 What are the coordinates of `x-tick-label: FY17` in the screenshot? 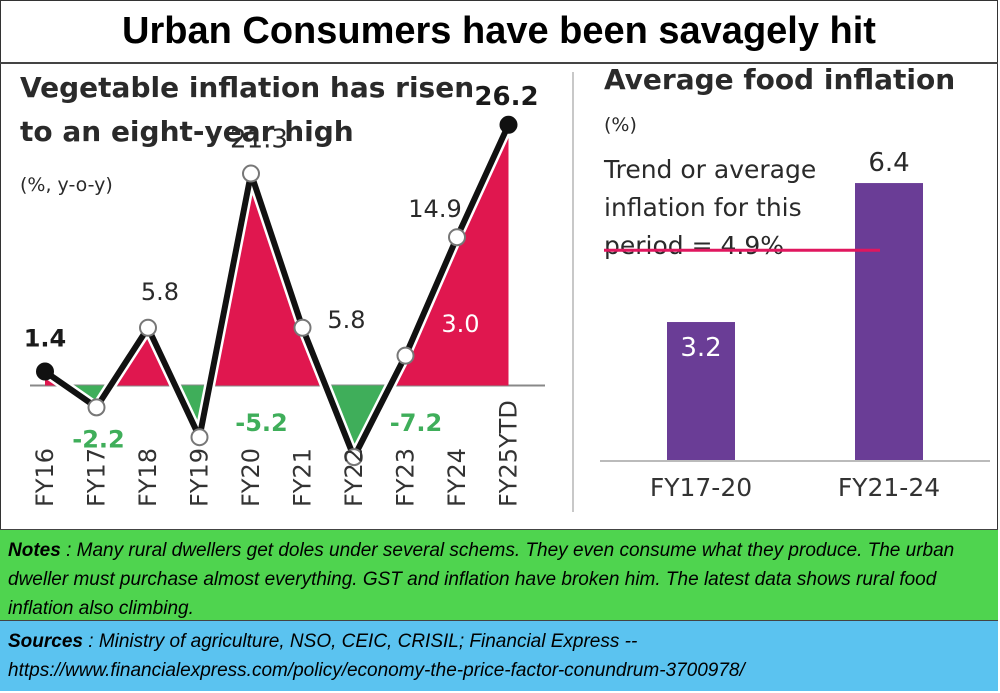 It's located at (97, 477).